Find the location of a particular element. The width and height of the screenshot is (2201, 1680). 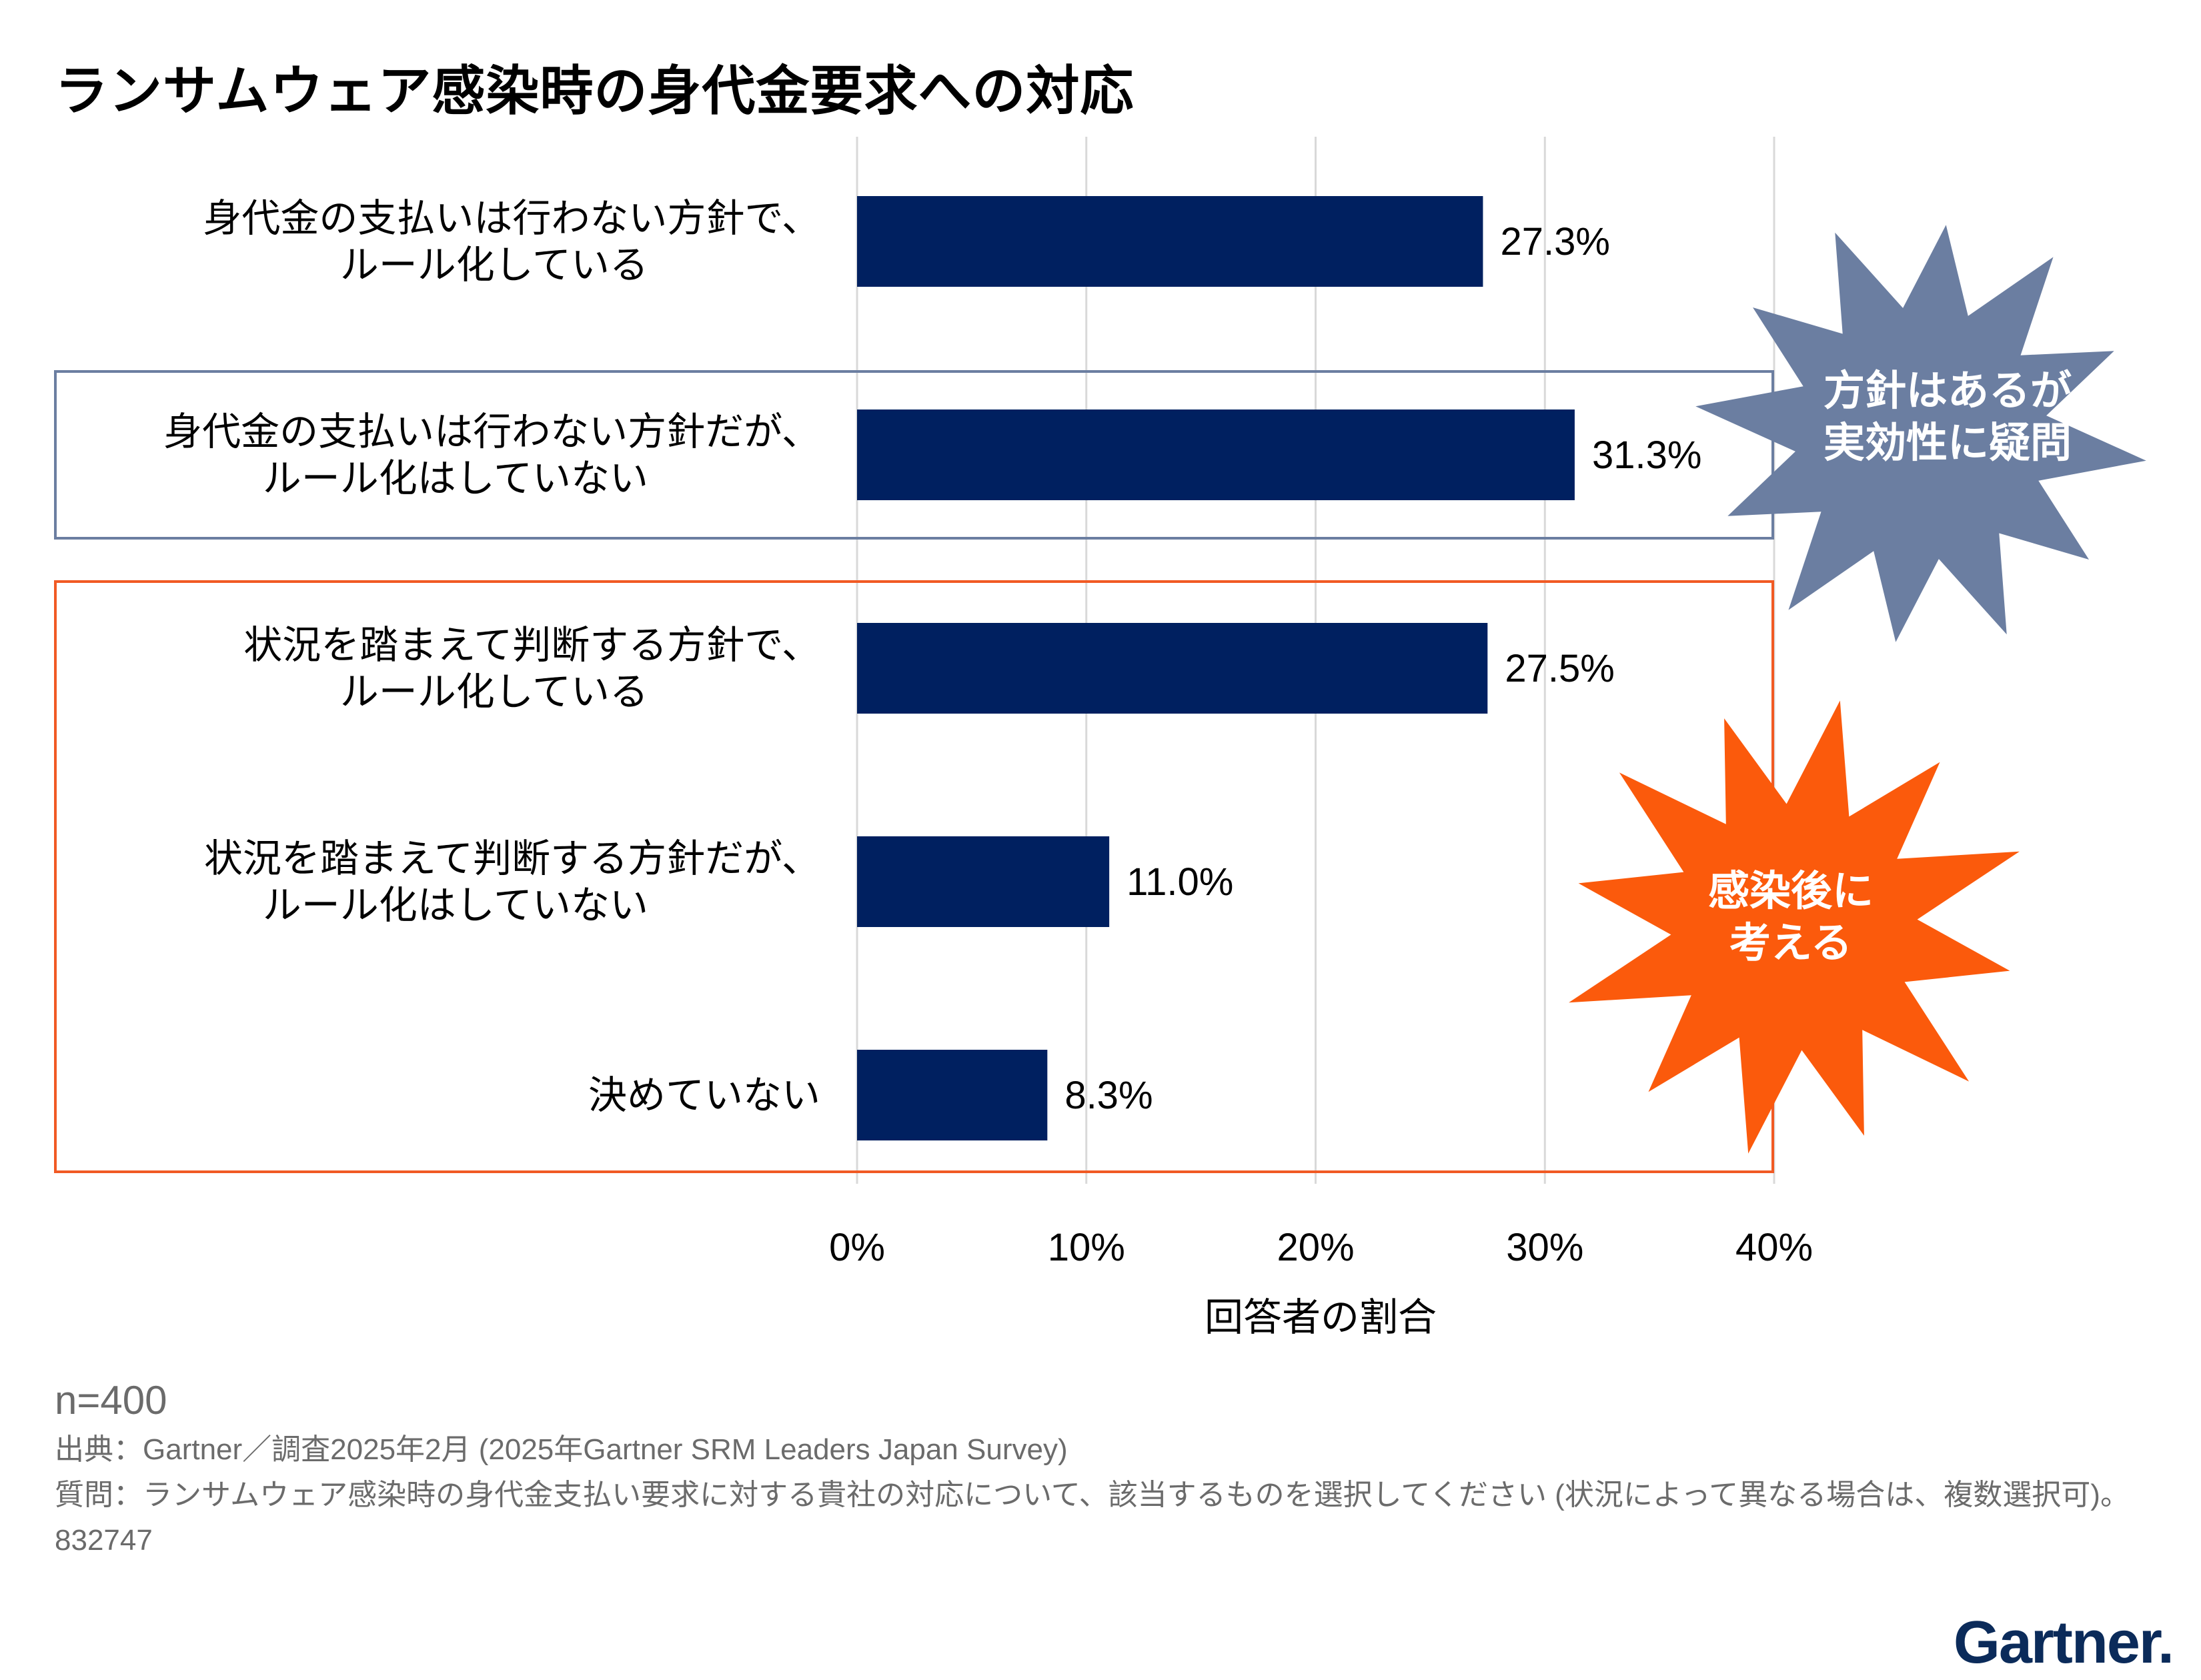

callout-policy-text: 方針はあるが 実効性に疑問 is located at coordinates (1947, 417).